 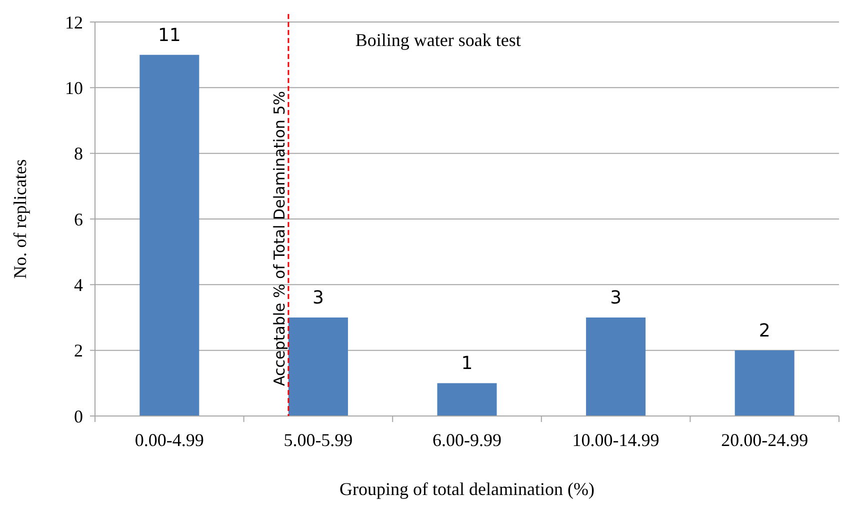 What do you see at coordinates (764, 331) in the screenshot?
I see `data-label: 2` at bounding box center [764, 331].